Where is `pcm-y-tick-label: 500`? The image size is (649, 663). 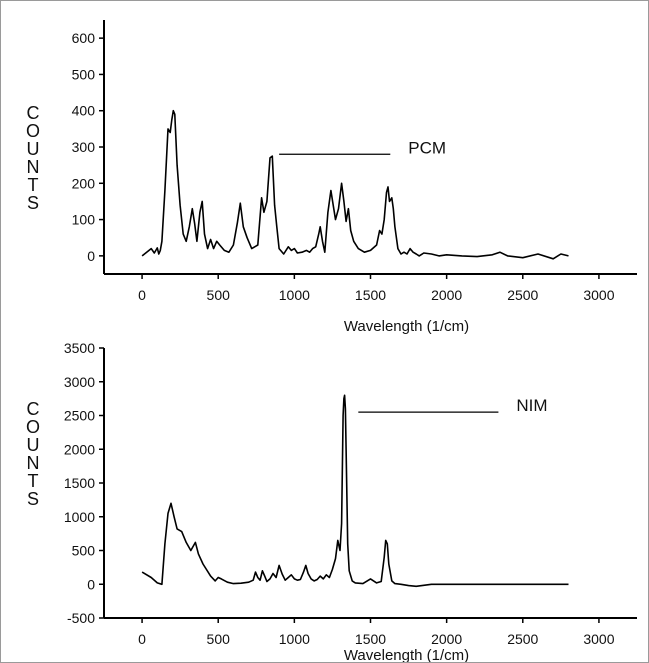 pcm-y-tick-label: 500 is located at coordinates (84, 74).